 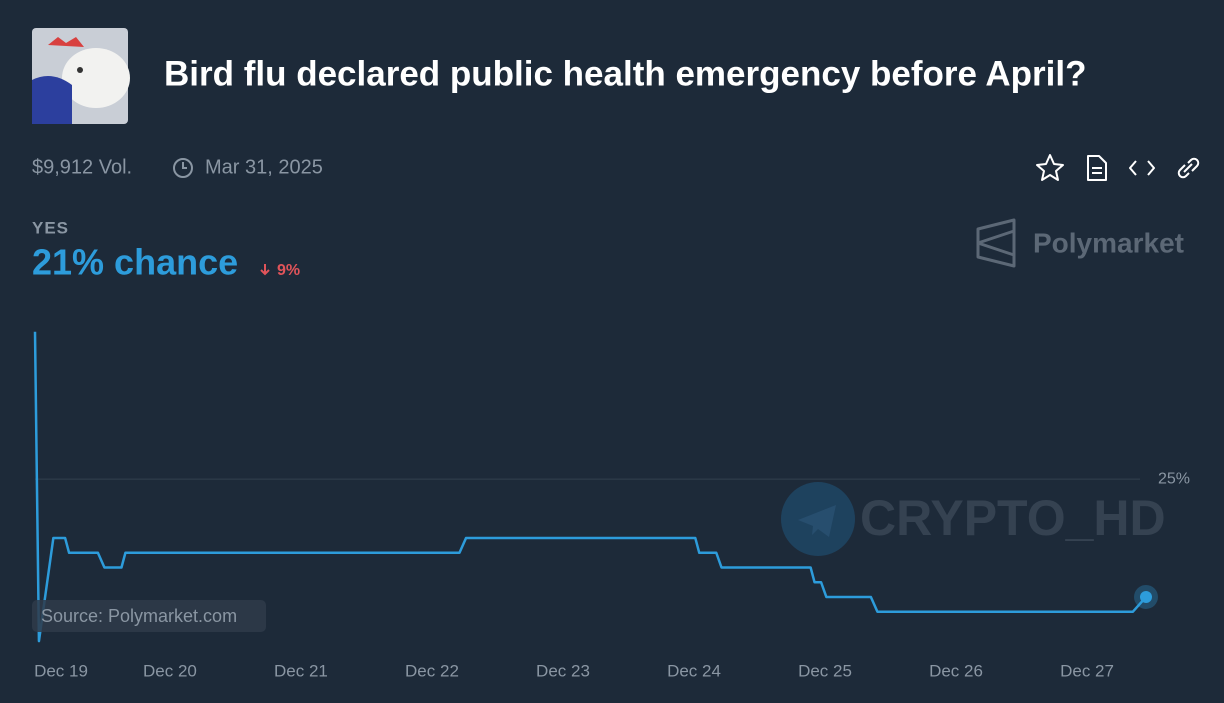 What do you see at coordinates (956, 670) in the screenshot?
I see `x-tick-label: Dec 26` at bounding box center [956, 670].